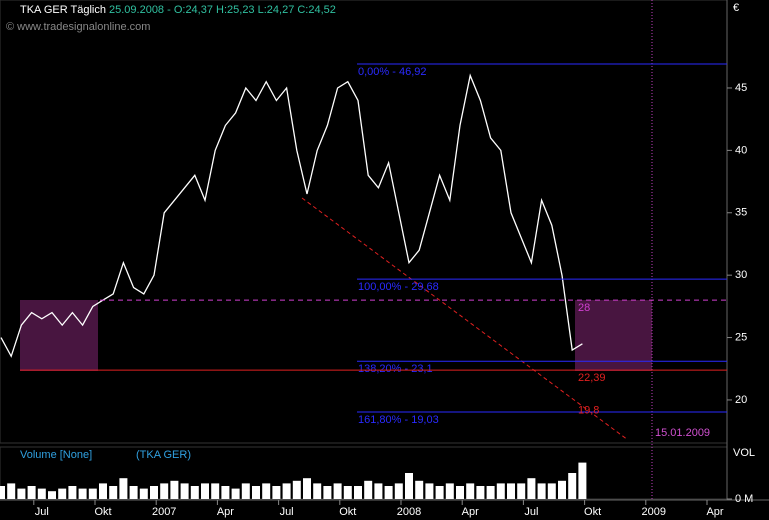 This screenshot has width=769, height=520. I want to click on y-tick-label: 30, so click(741, 275).